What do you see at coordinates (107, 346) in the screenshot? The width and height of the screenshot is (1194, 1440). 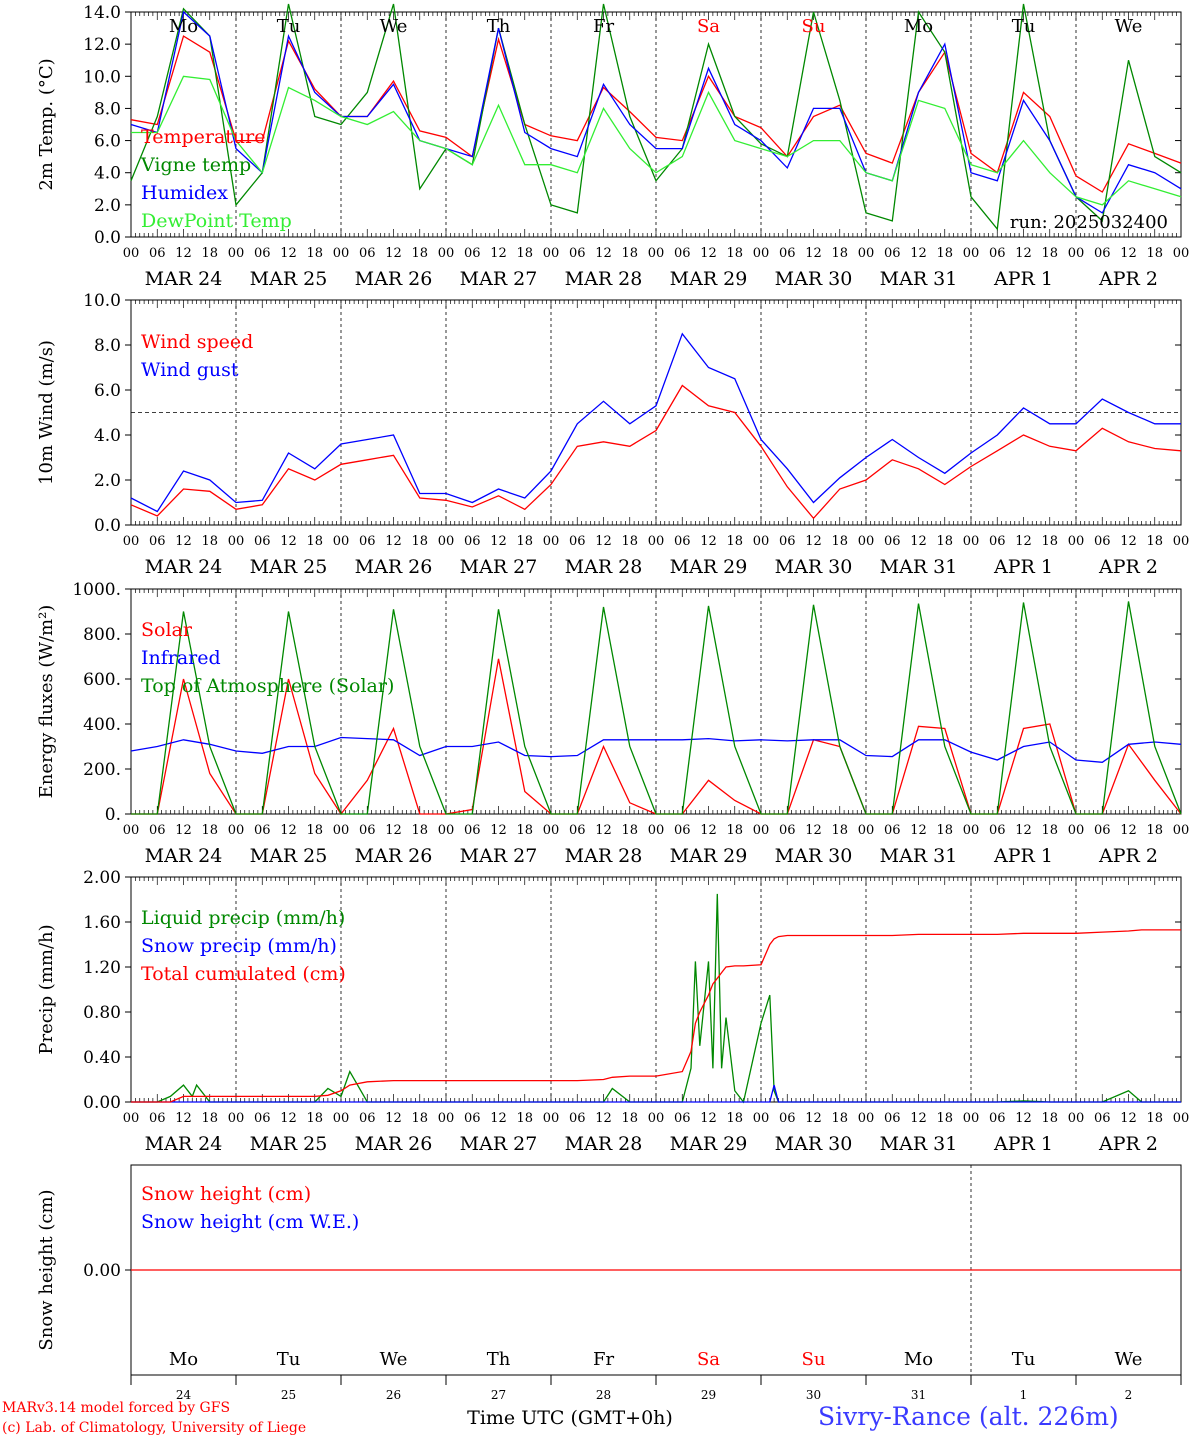 I see `y-tick-label: 8.0` at bounding box center [107, 346].